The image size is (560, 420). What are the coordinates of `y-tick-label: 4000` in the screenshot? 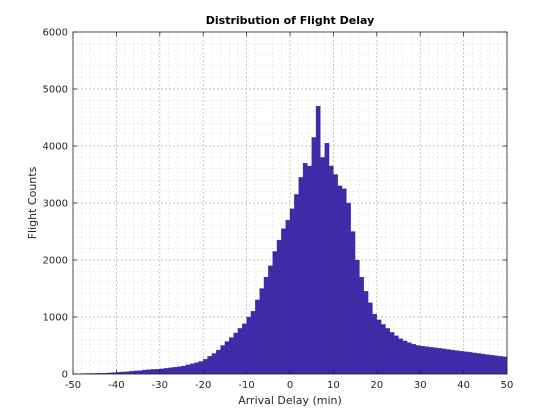 It's located at (55, 147).